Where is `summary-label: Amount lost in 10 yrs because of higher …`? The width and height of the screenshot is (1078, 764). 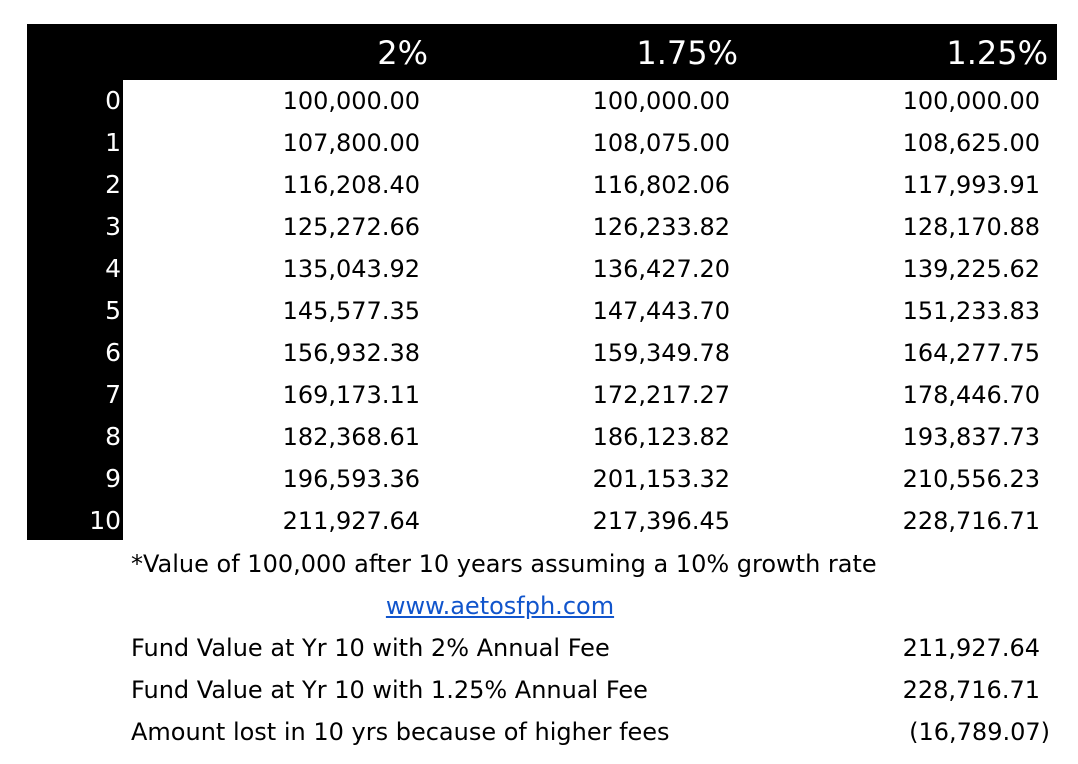
summary-label: Amount lost in 10 yrs because of higher … is located at coordinates (400, 732).